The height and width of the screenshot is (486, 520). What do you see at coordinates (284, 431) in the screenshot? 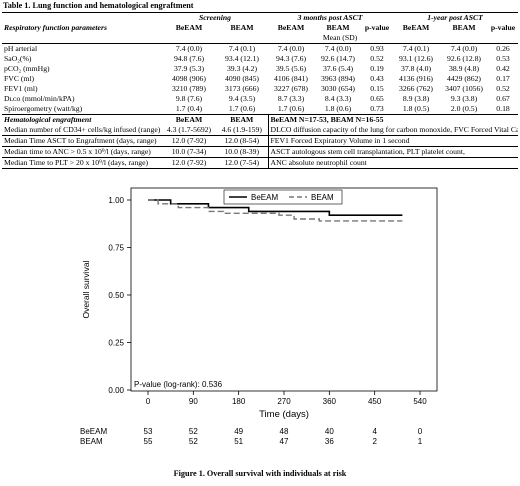
I see `at-risk-count: 48` at bounding box center [284, 431].